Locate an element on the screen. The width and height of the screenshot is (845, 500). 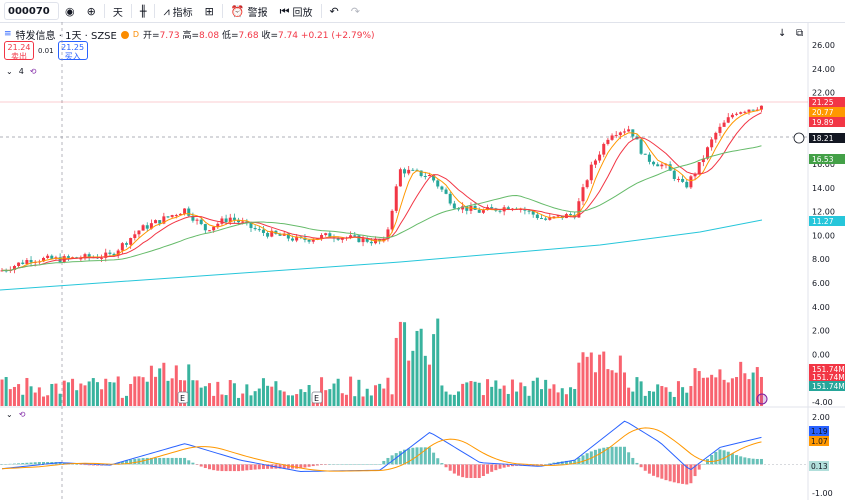
price-axis-label-bg is located at coordinates (827, 221).